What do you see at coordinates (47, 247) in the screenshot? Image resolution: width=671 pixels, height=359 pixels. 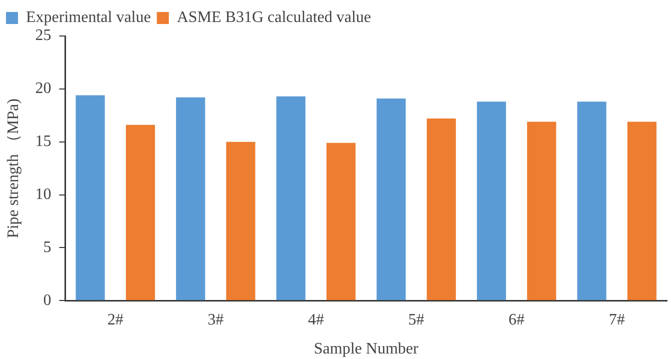 I see `y-tick-label: 5` at bounding box center [47, 247].